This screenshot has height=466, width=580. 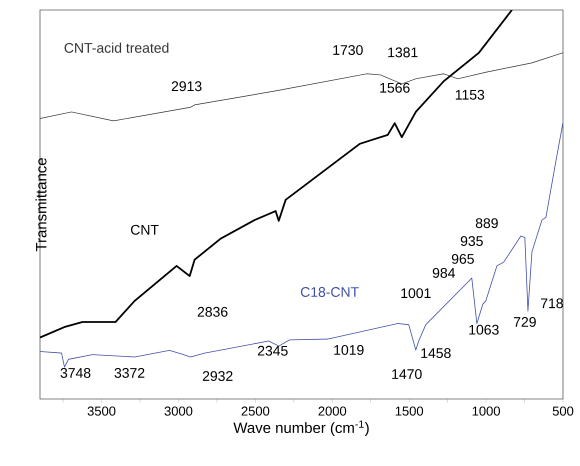 What do you see at coordinates (256, 411) in the screenshot?
I see `x-tick-label: 2500` at bounding box center [256, 411].